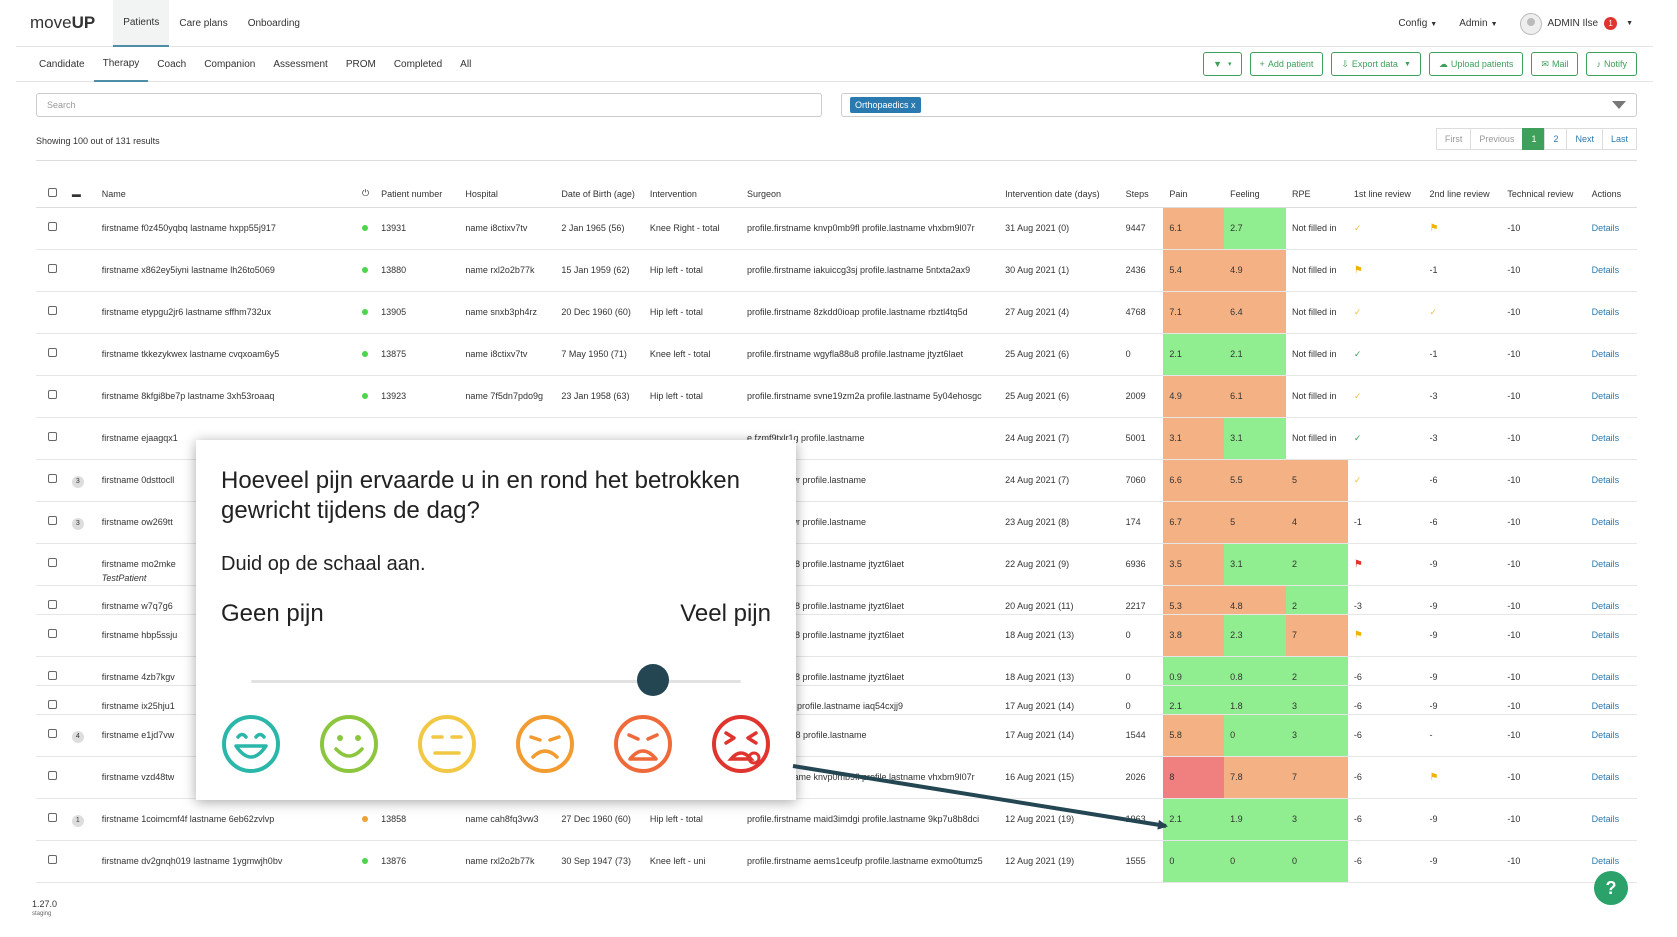  I want to click on add-patient-button: + Add patient, so click(1286, 64).